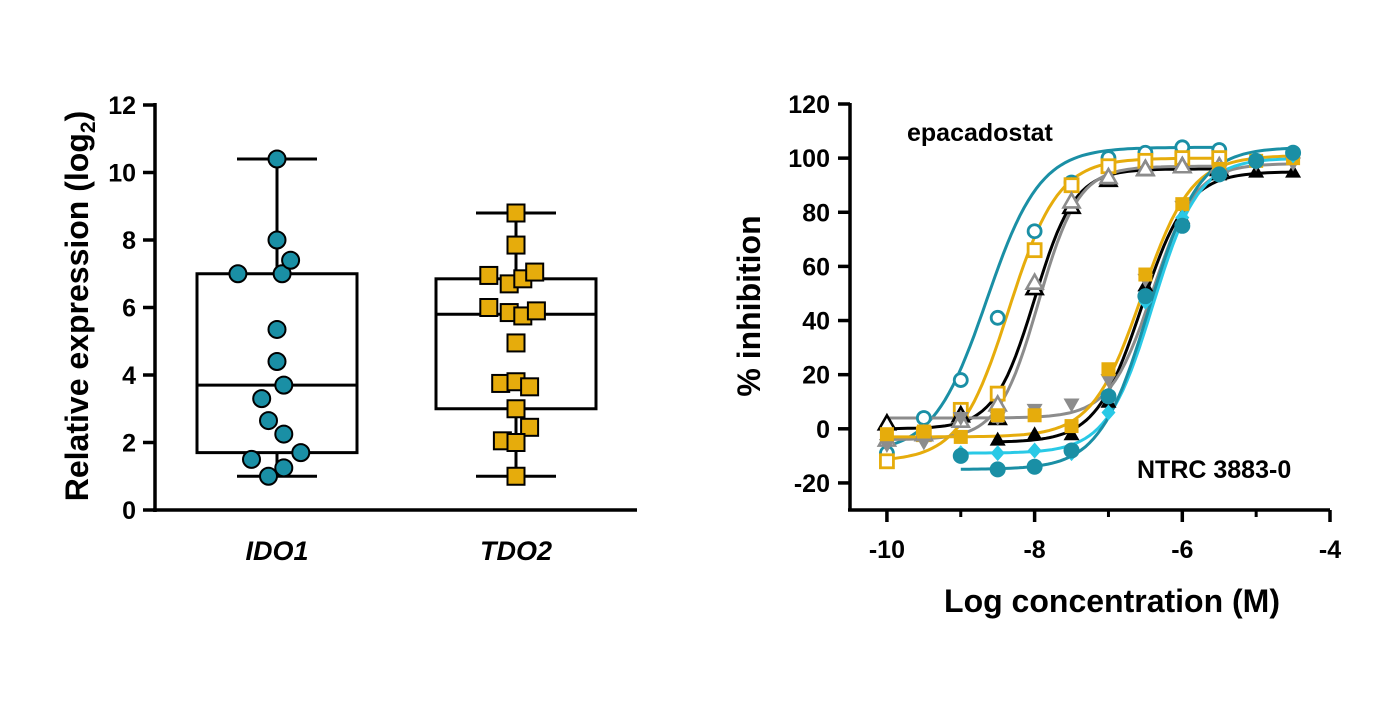 Image resolution: width=1400 pixels, height=711 pixels. I want to click on left-y-axis-title: Relative expression (log2), so click(79, 306).